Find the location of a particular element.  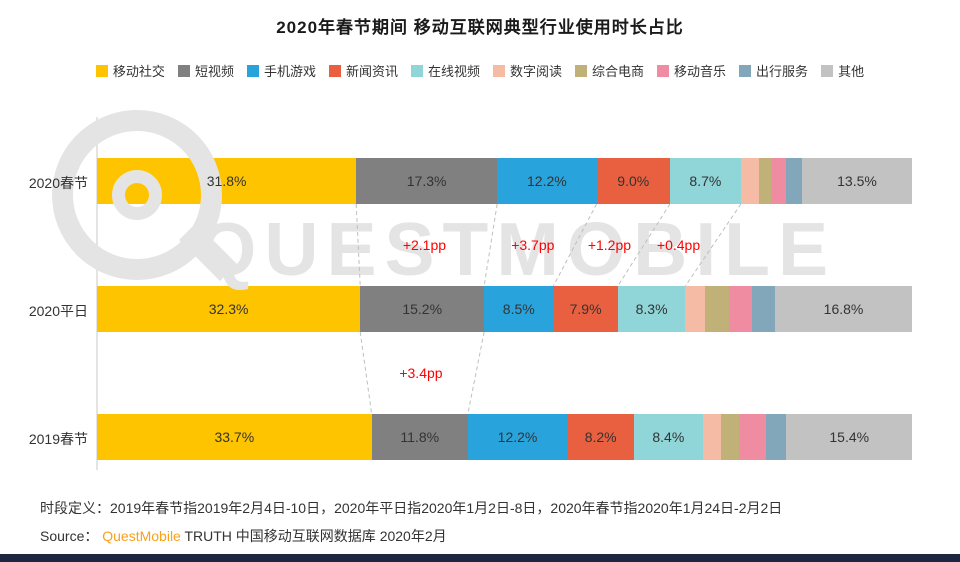

legend: 移动社交 短视频 手机游戏 新闻资讯 在线视频 数字阅读 综合电商 移动音乐 出行服务 其他 is located at coordinates (480, 70).